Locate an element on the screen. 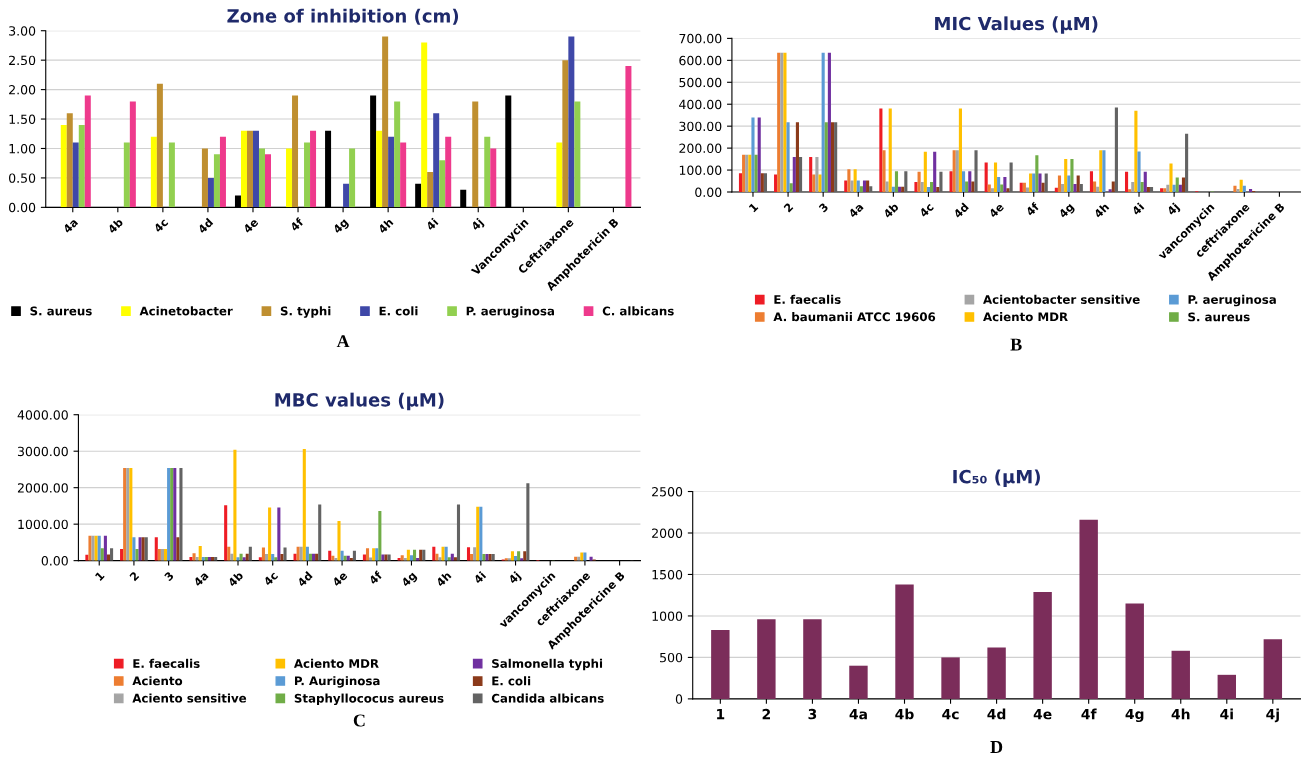  y-tick-label: 2.00 is located at coordinates (22, 90).